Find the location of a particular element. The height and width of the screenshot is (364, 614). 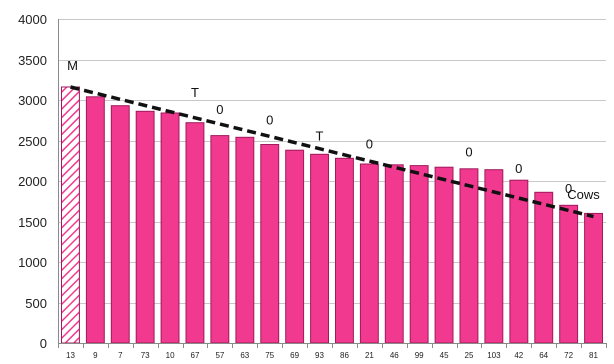

x-tick-label: 93 is located at coordinates (319, 355).